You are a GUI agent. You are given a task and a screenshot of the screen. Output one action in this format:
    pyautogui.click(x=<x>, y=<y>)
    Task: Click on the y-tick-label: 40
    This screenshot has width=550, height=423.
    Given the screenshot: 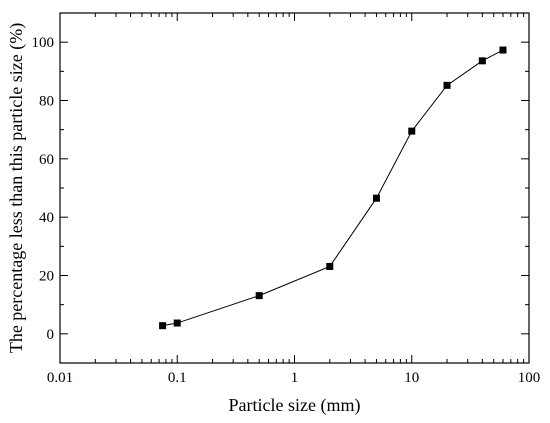 What is the action you would take?
    pyautogui.click(x=46, y=218)
    